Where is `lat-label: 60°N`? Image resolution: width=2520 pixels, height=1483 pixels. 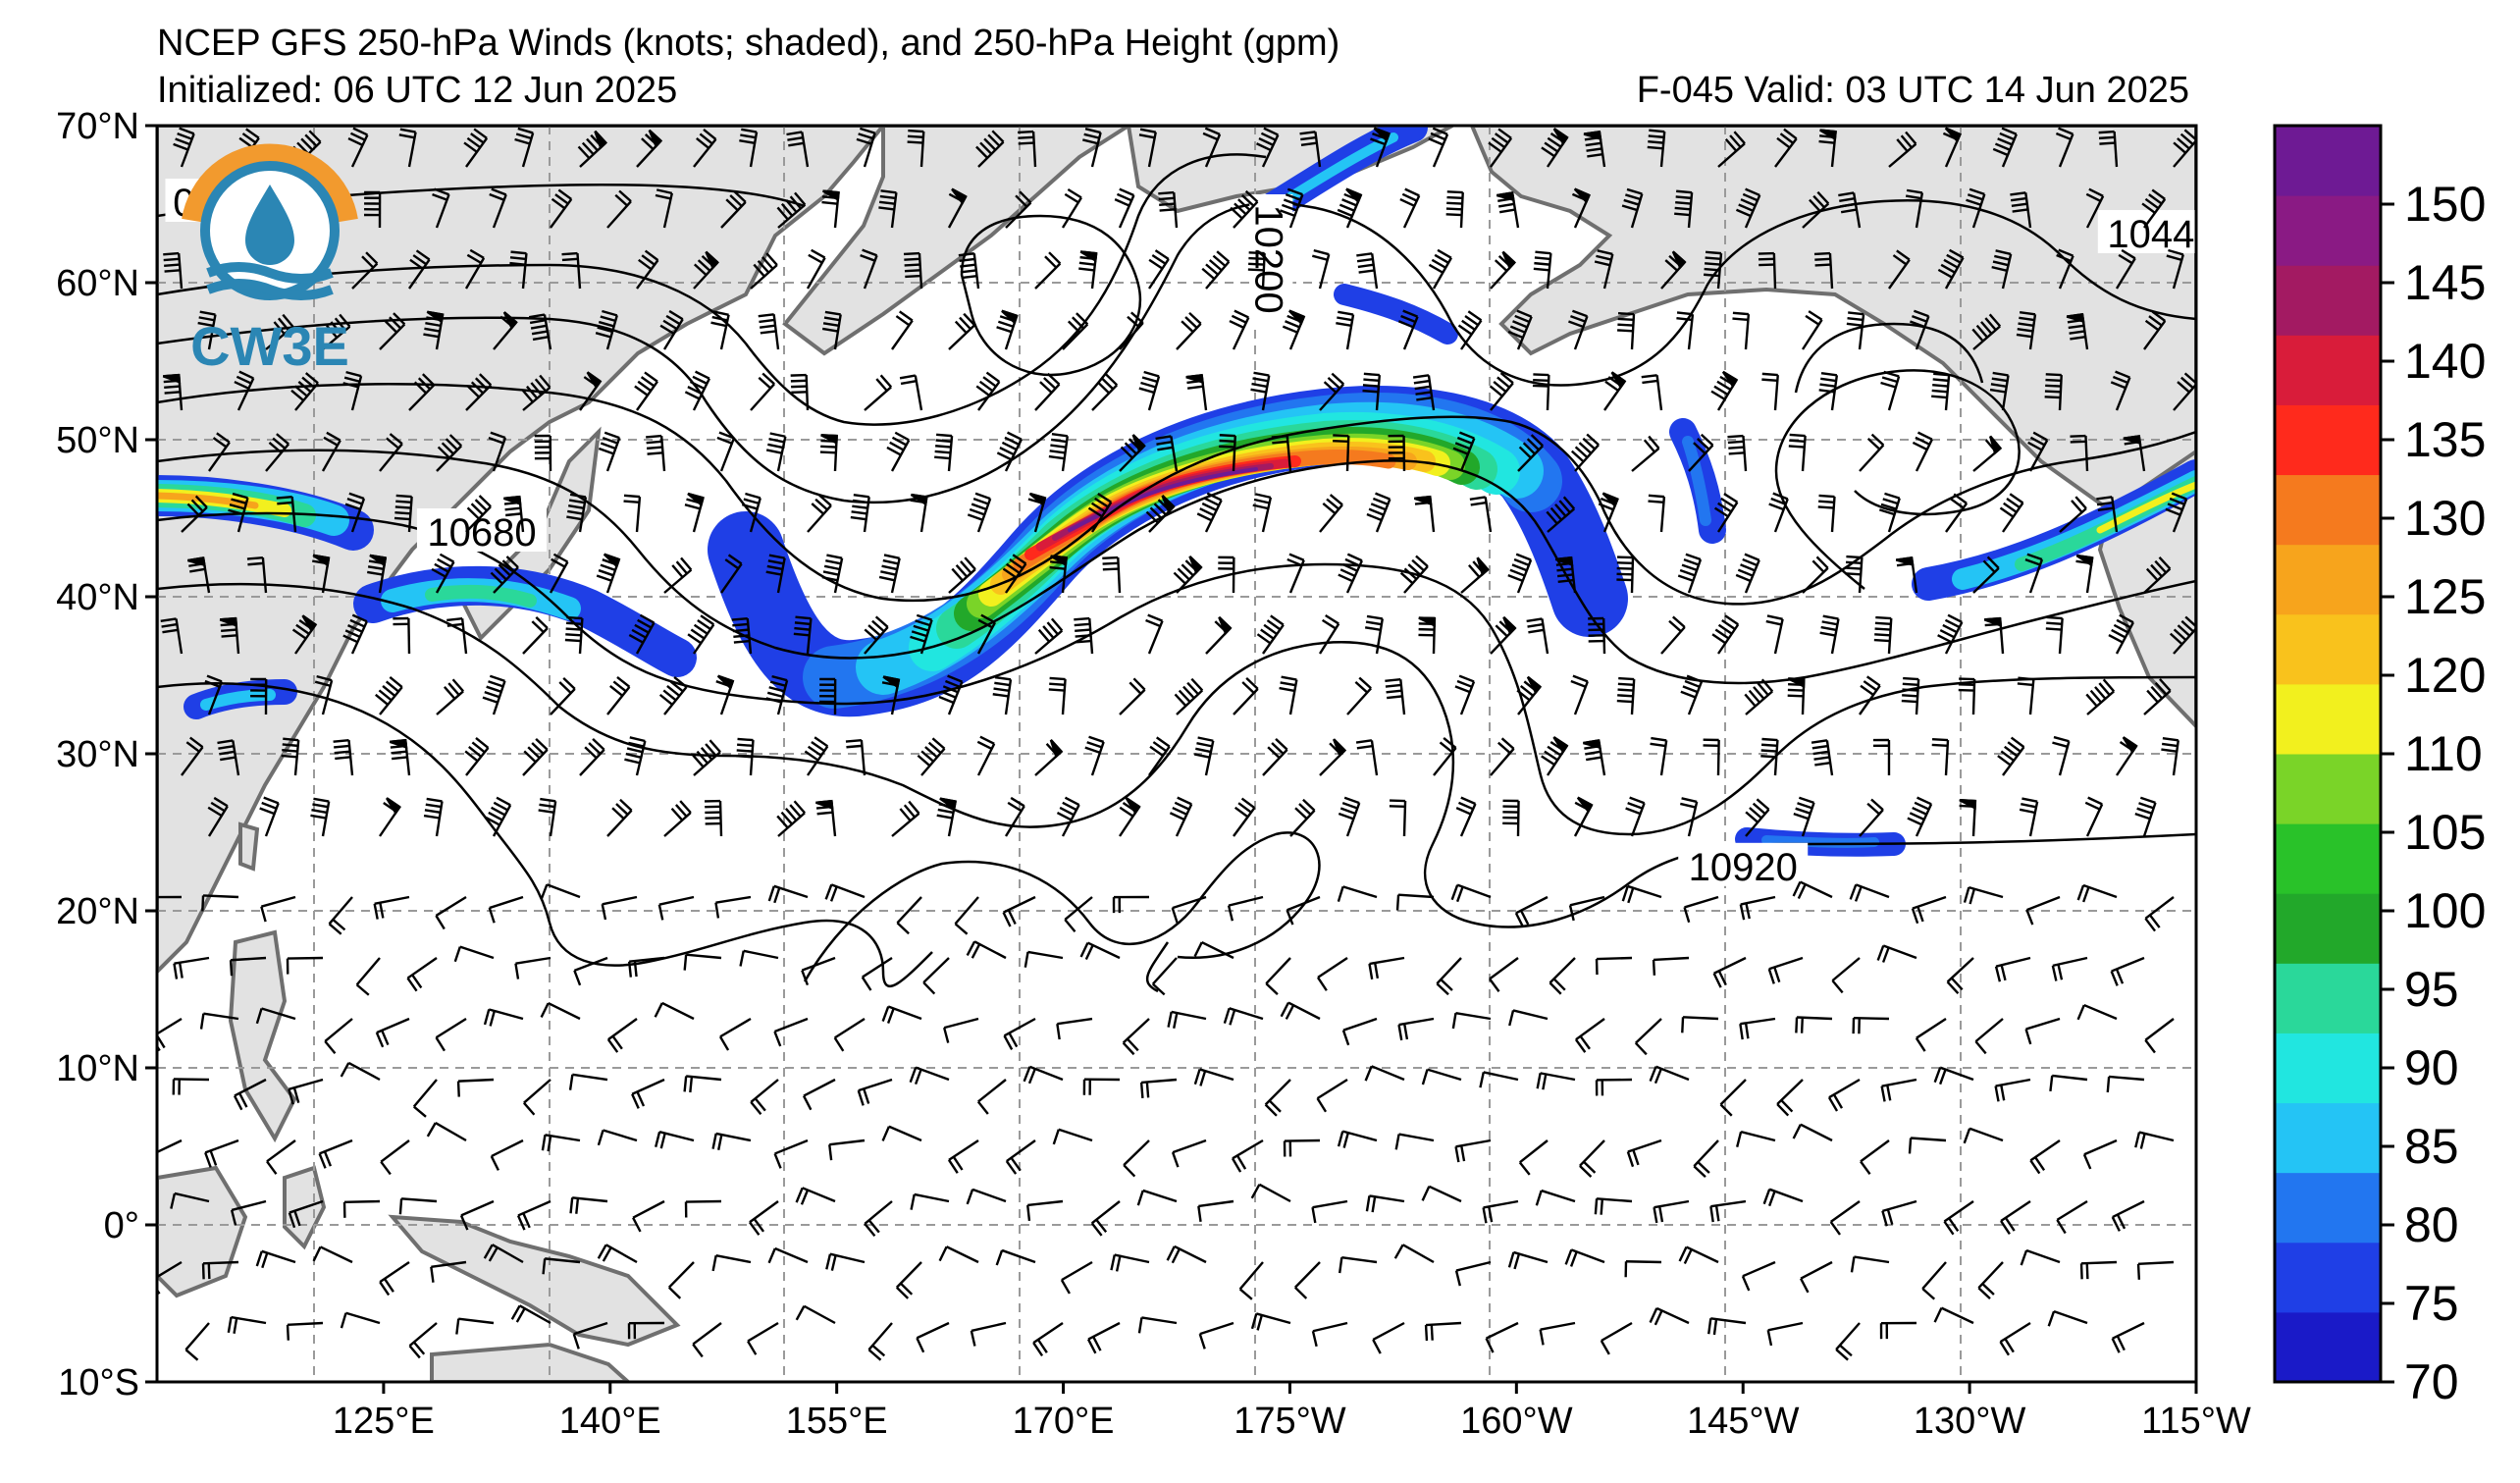 lat-label: 60°N is located at coordinates (97, 283).